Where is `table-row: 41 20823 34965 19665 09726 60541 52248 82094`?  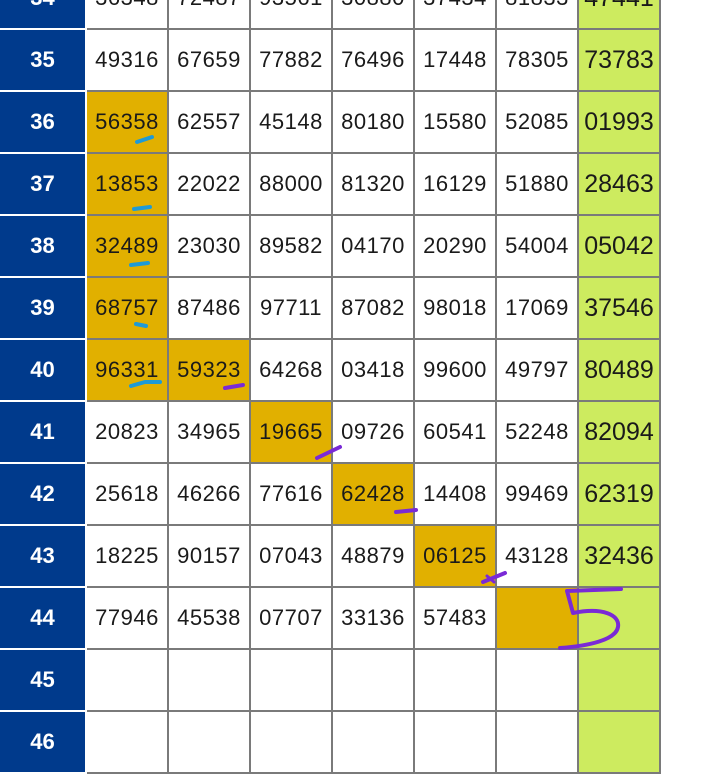
table-row: 41 20823 34965 19665 09726 60541 52248 82094 is located at coordinates (330, 433).